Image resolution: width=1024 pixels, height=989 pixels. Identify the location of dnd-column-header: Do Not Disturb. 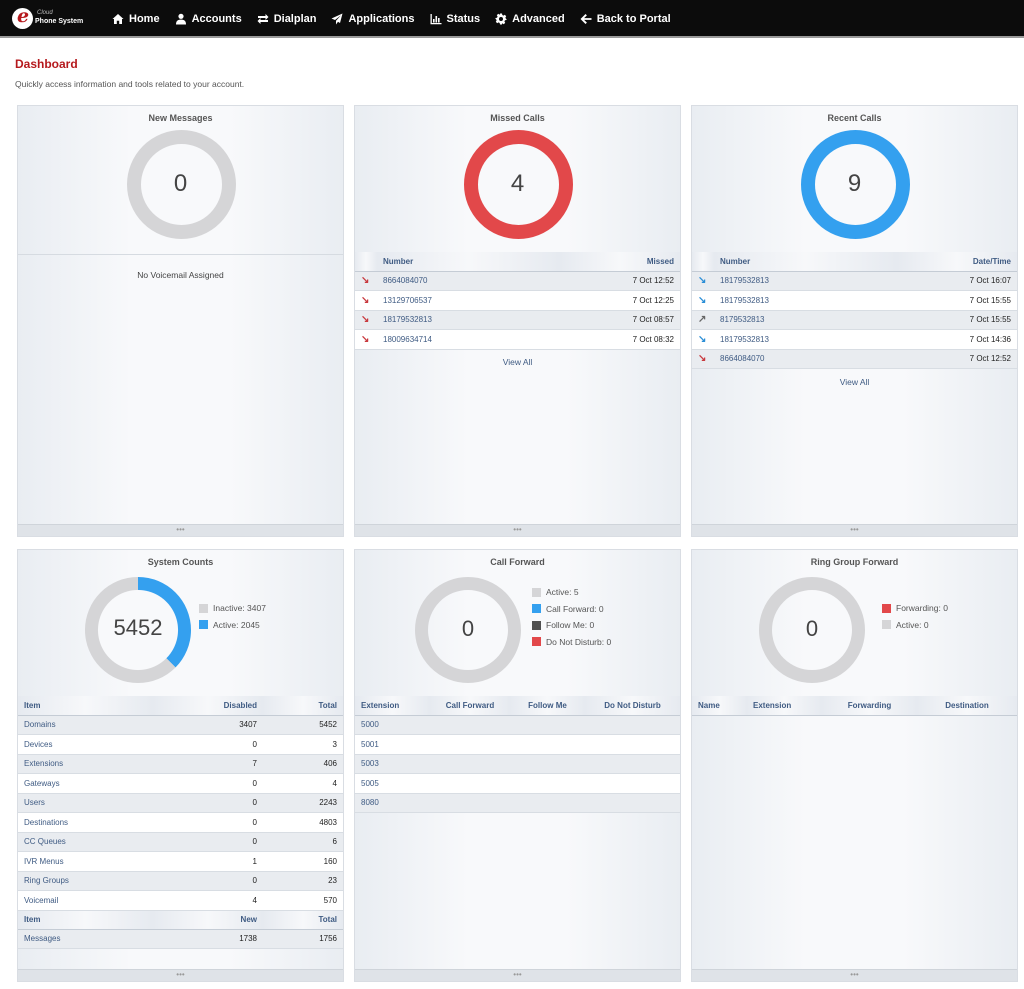
(632, 706).